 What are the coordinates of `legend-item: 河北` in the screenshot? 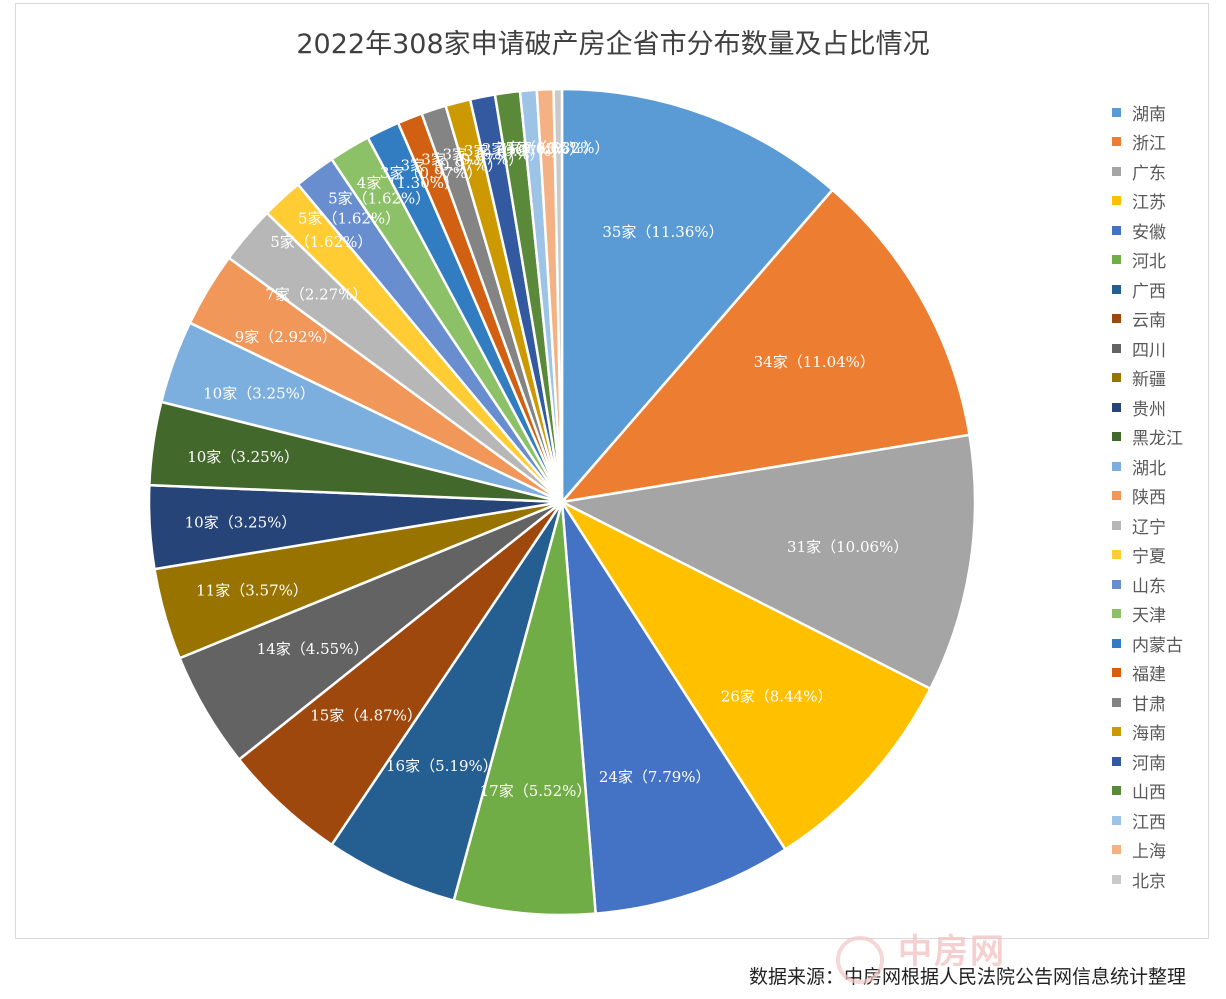 It's located at (1139, 260).